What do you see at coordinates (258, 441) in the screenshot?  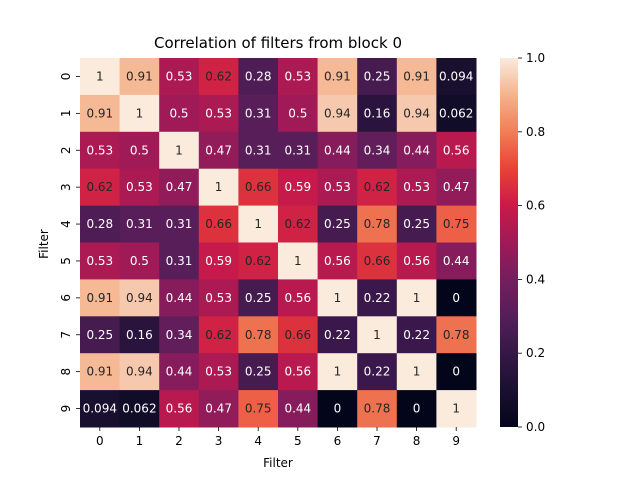 I see `x-tick-label: 4` at bounding box center [258, 441].